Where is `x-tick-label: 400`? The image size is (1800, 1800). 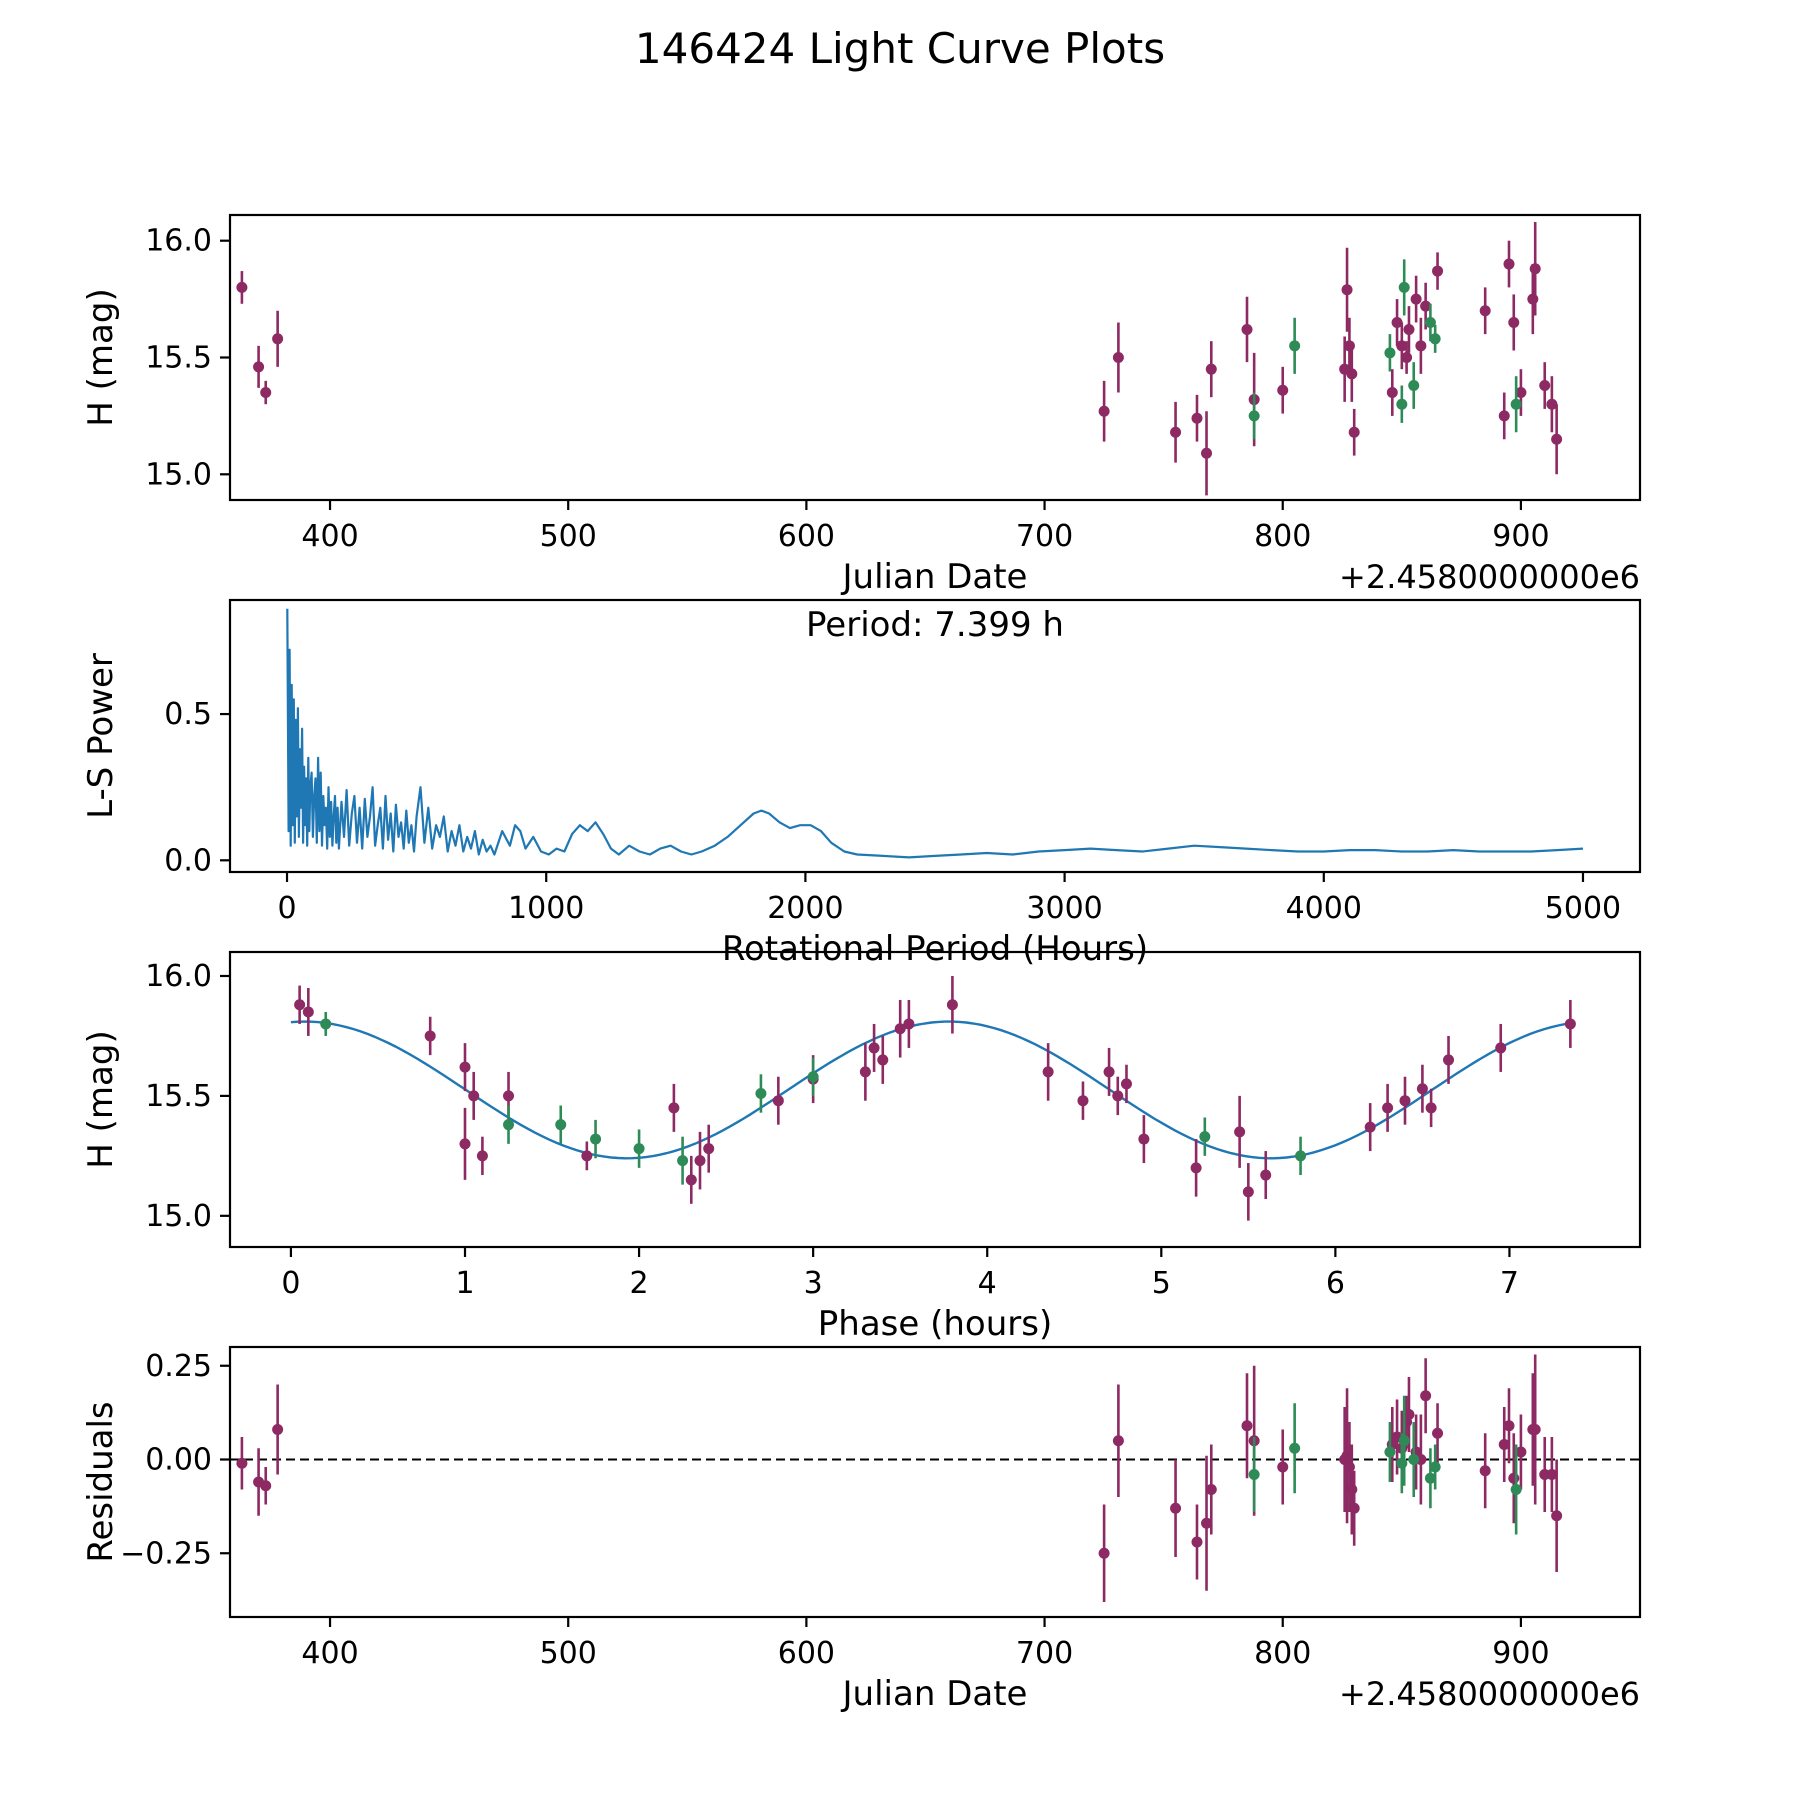 x-tick-label: 400 is located at coordinates (329, 1653).